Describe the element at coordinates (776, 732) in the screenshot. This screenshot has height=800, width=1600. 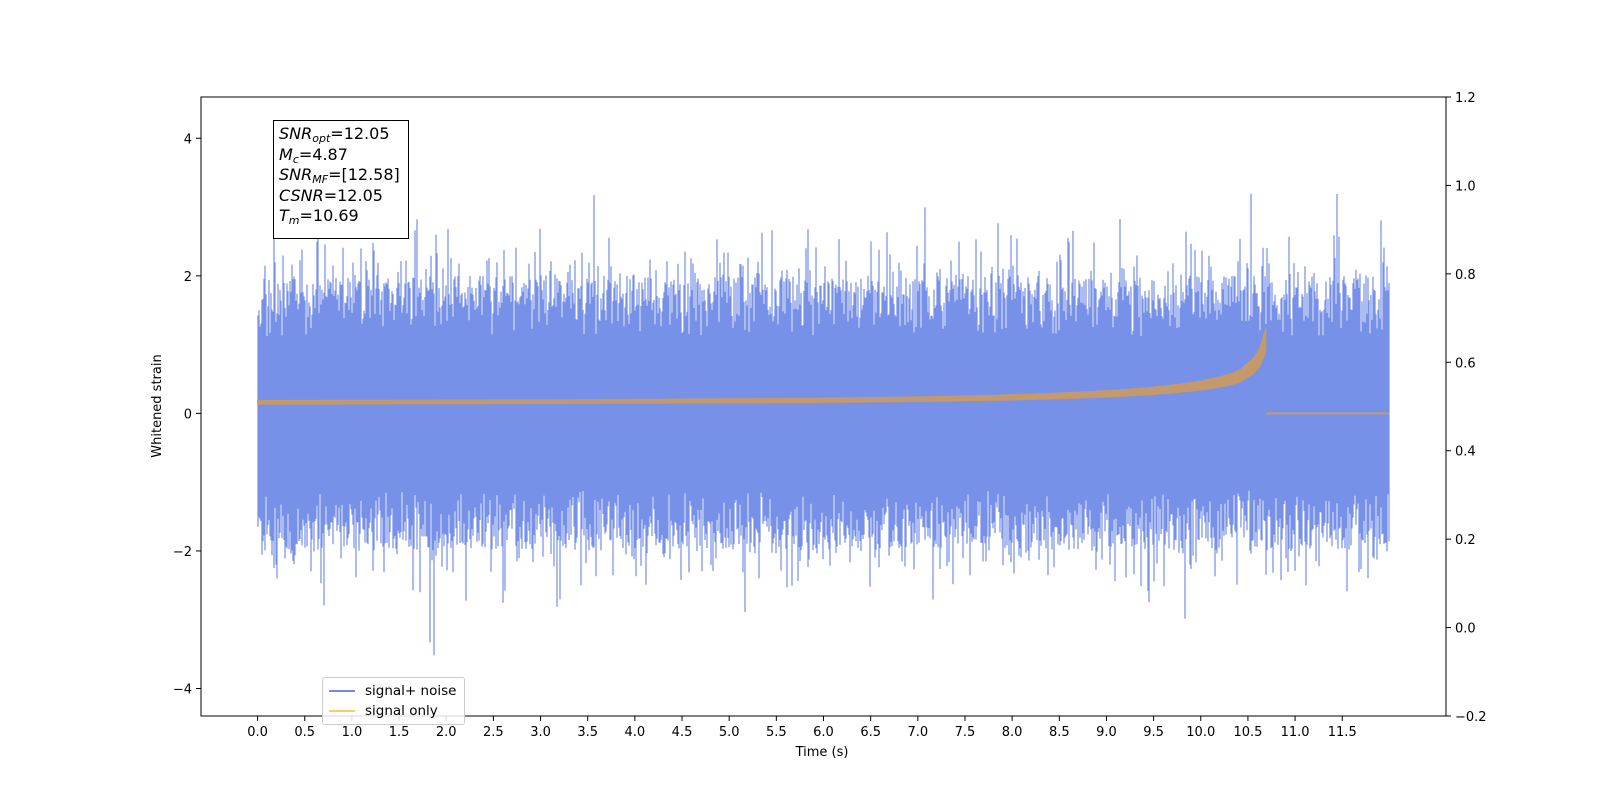
I see `x-tick-label: 5.5` at that location.